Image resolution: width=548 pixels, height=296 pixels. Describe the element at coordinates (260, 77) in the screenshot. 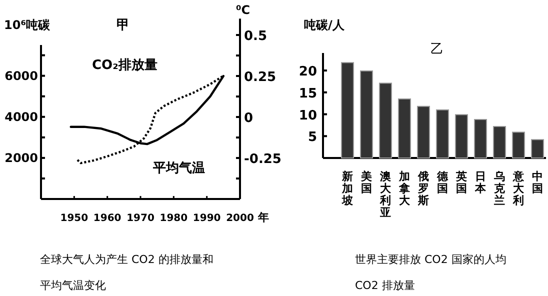

I see `y2-tick-label: 0.25` at that location.